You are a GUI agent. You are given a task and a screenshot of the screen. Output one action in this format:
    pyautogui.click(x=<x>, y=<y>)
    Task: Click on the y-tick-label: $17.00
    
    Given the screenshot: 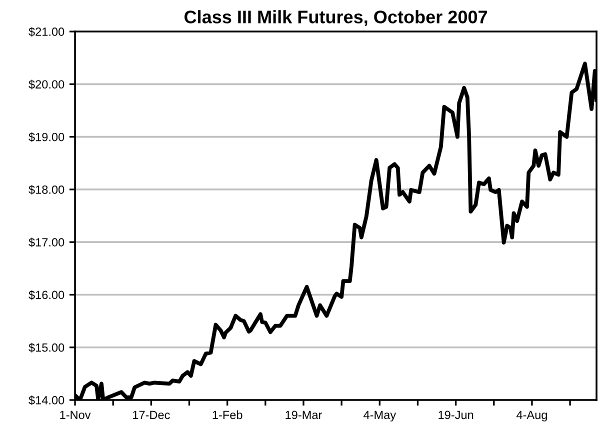 What is the action you would take?
    pyautogui.click(x=46, y=243)
    